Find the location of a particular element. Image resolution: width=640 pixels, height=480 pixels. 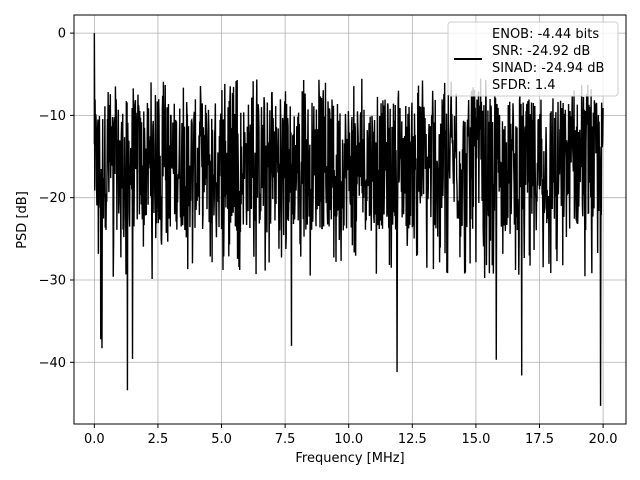

legend-sinad: SINAD: -24.94 dB is located at coordinates (548, 68).